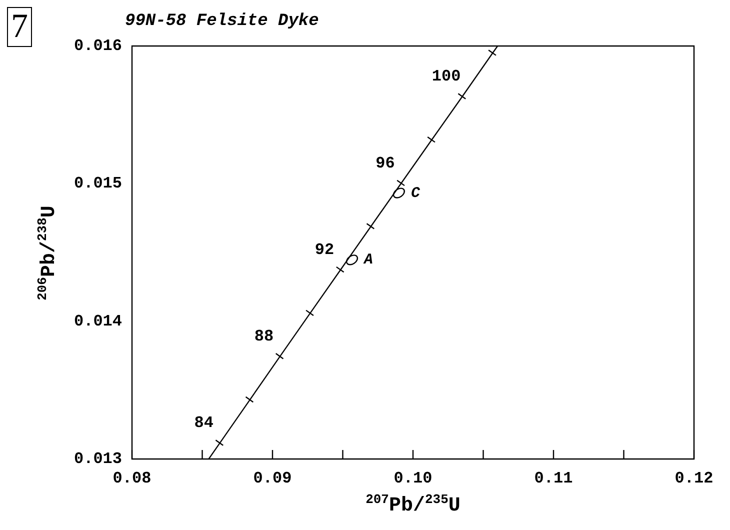 Image resolution: width=730 pixels, height=530 pixels. I want to click on text: 7, so click(19, 27).